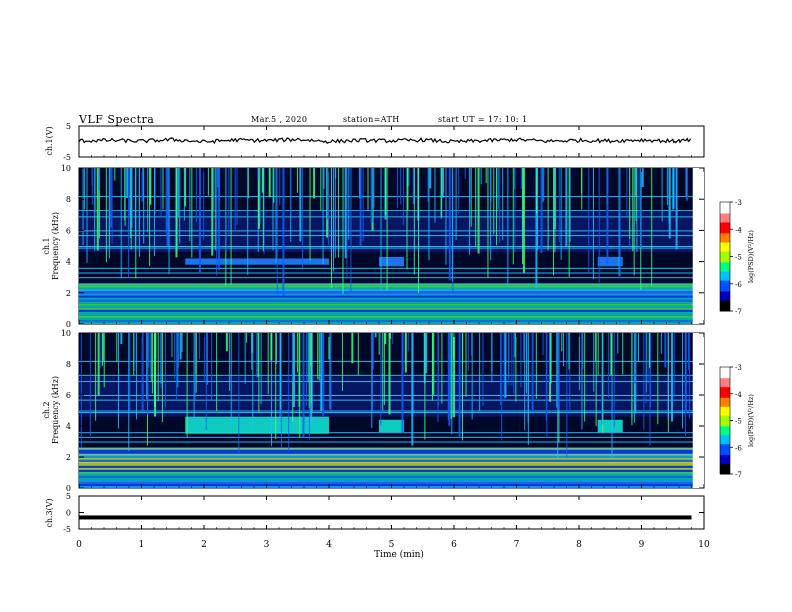  What do you see at coordinates (257, 425) in the screenshot?
I see `hiss-band` at bounding box center [257, 425].